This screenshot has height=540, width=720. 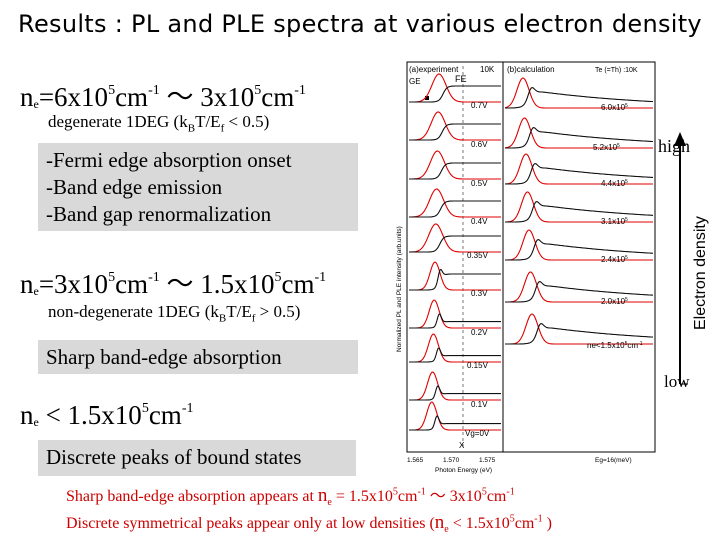 What do you see at coordinates (614, 259) in the screenshot?
I see `density-label: 2.4x10⁵` at bounding box center [614, 259].